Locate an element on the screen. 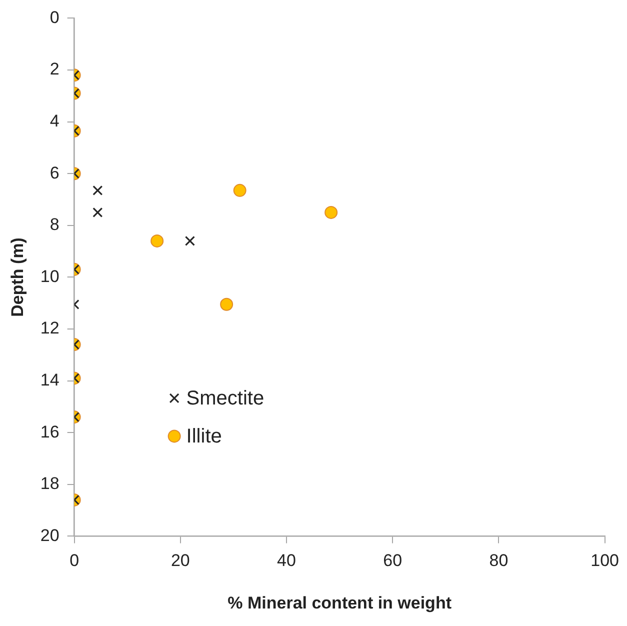  legend-label: Smectite is located at coordinates (225, 399).